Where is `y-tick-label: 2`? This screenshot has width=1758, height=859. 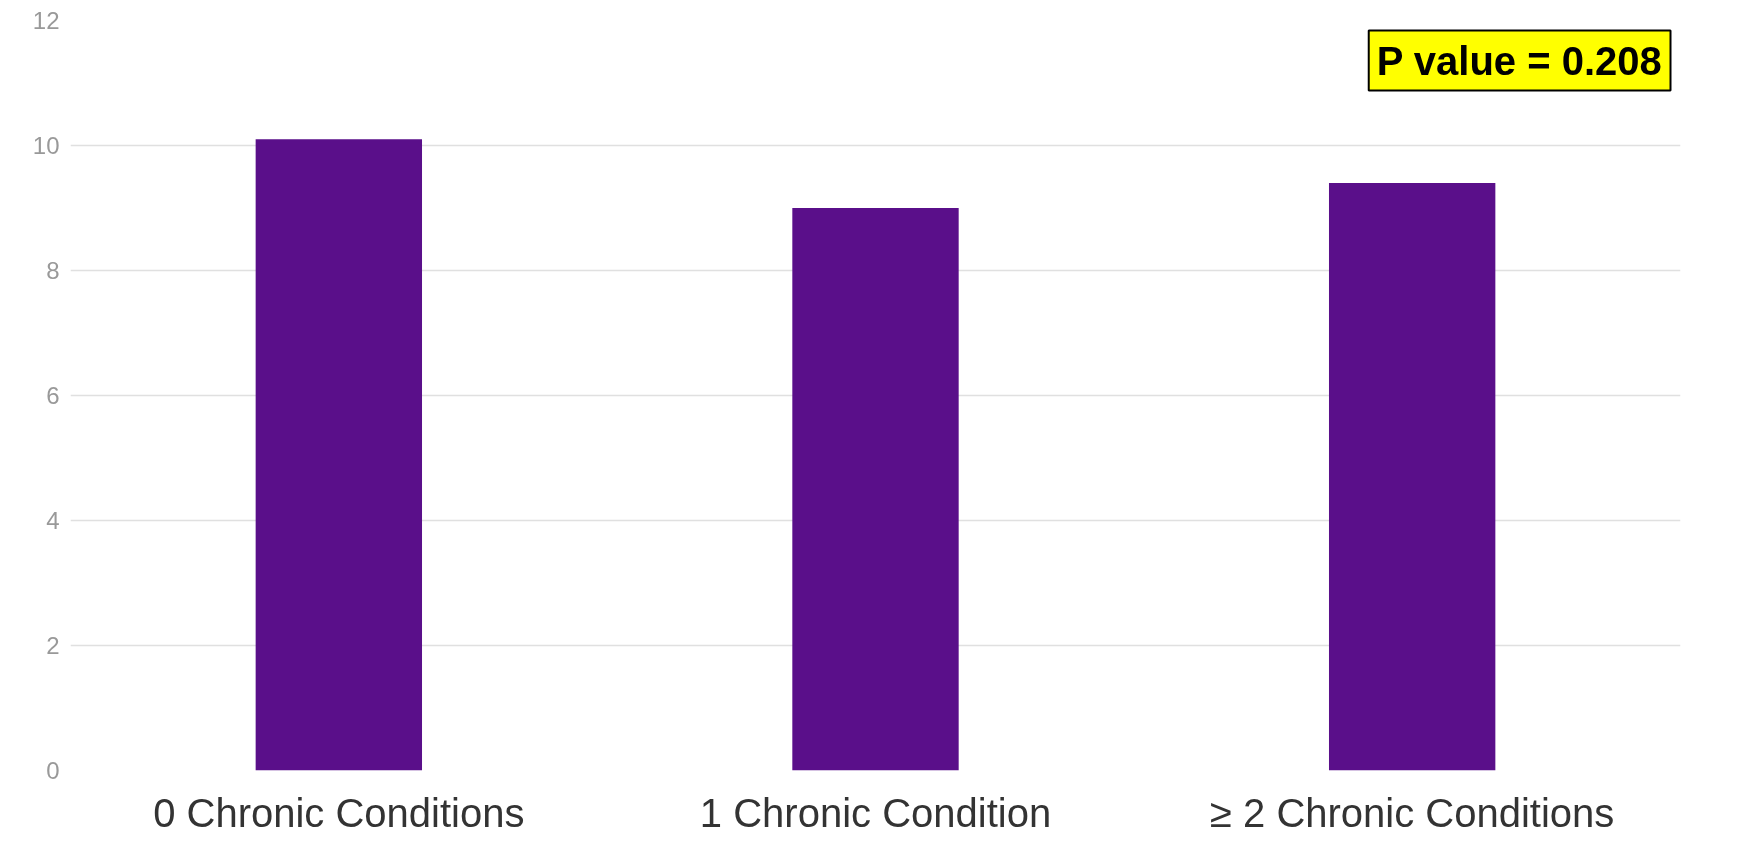 y-tick-label: 2 is located at coordinates (53, 645).